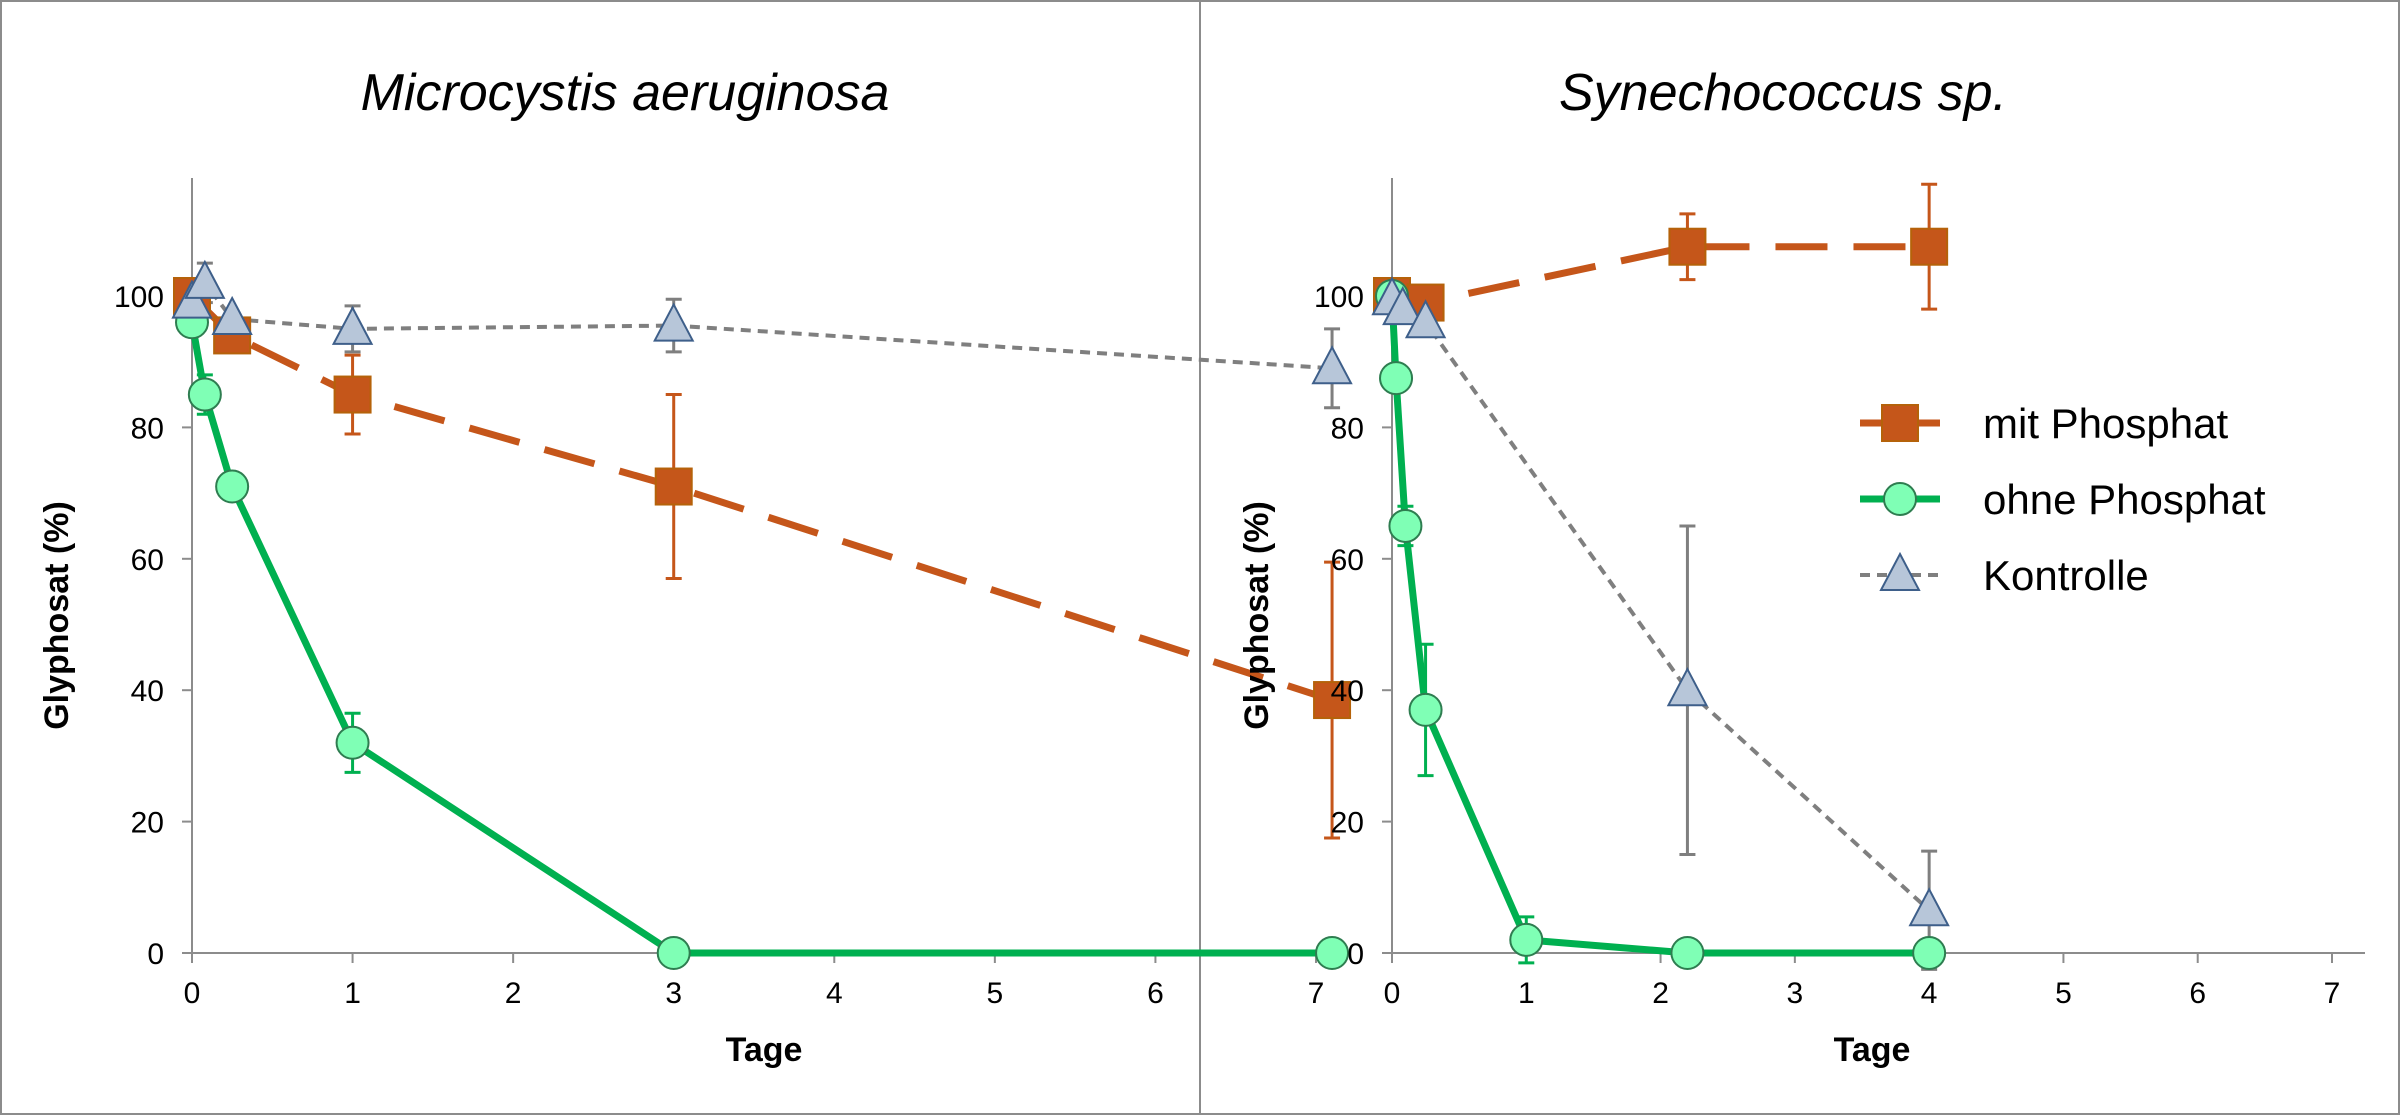 The width and height of the screenshot is (2400, 1115). What do you see at coordinates (625, 93) in the screenshot?
I see `chart-title: Microcystis aeruginosa` at bounding box center [625, 93].